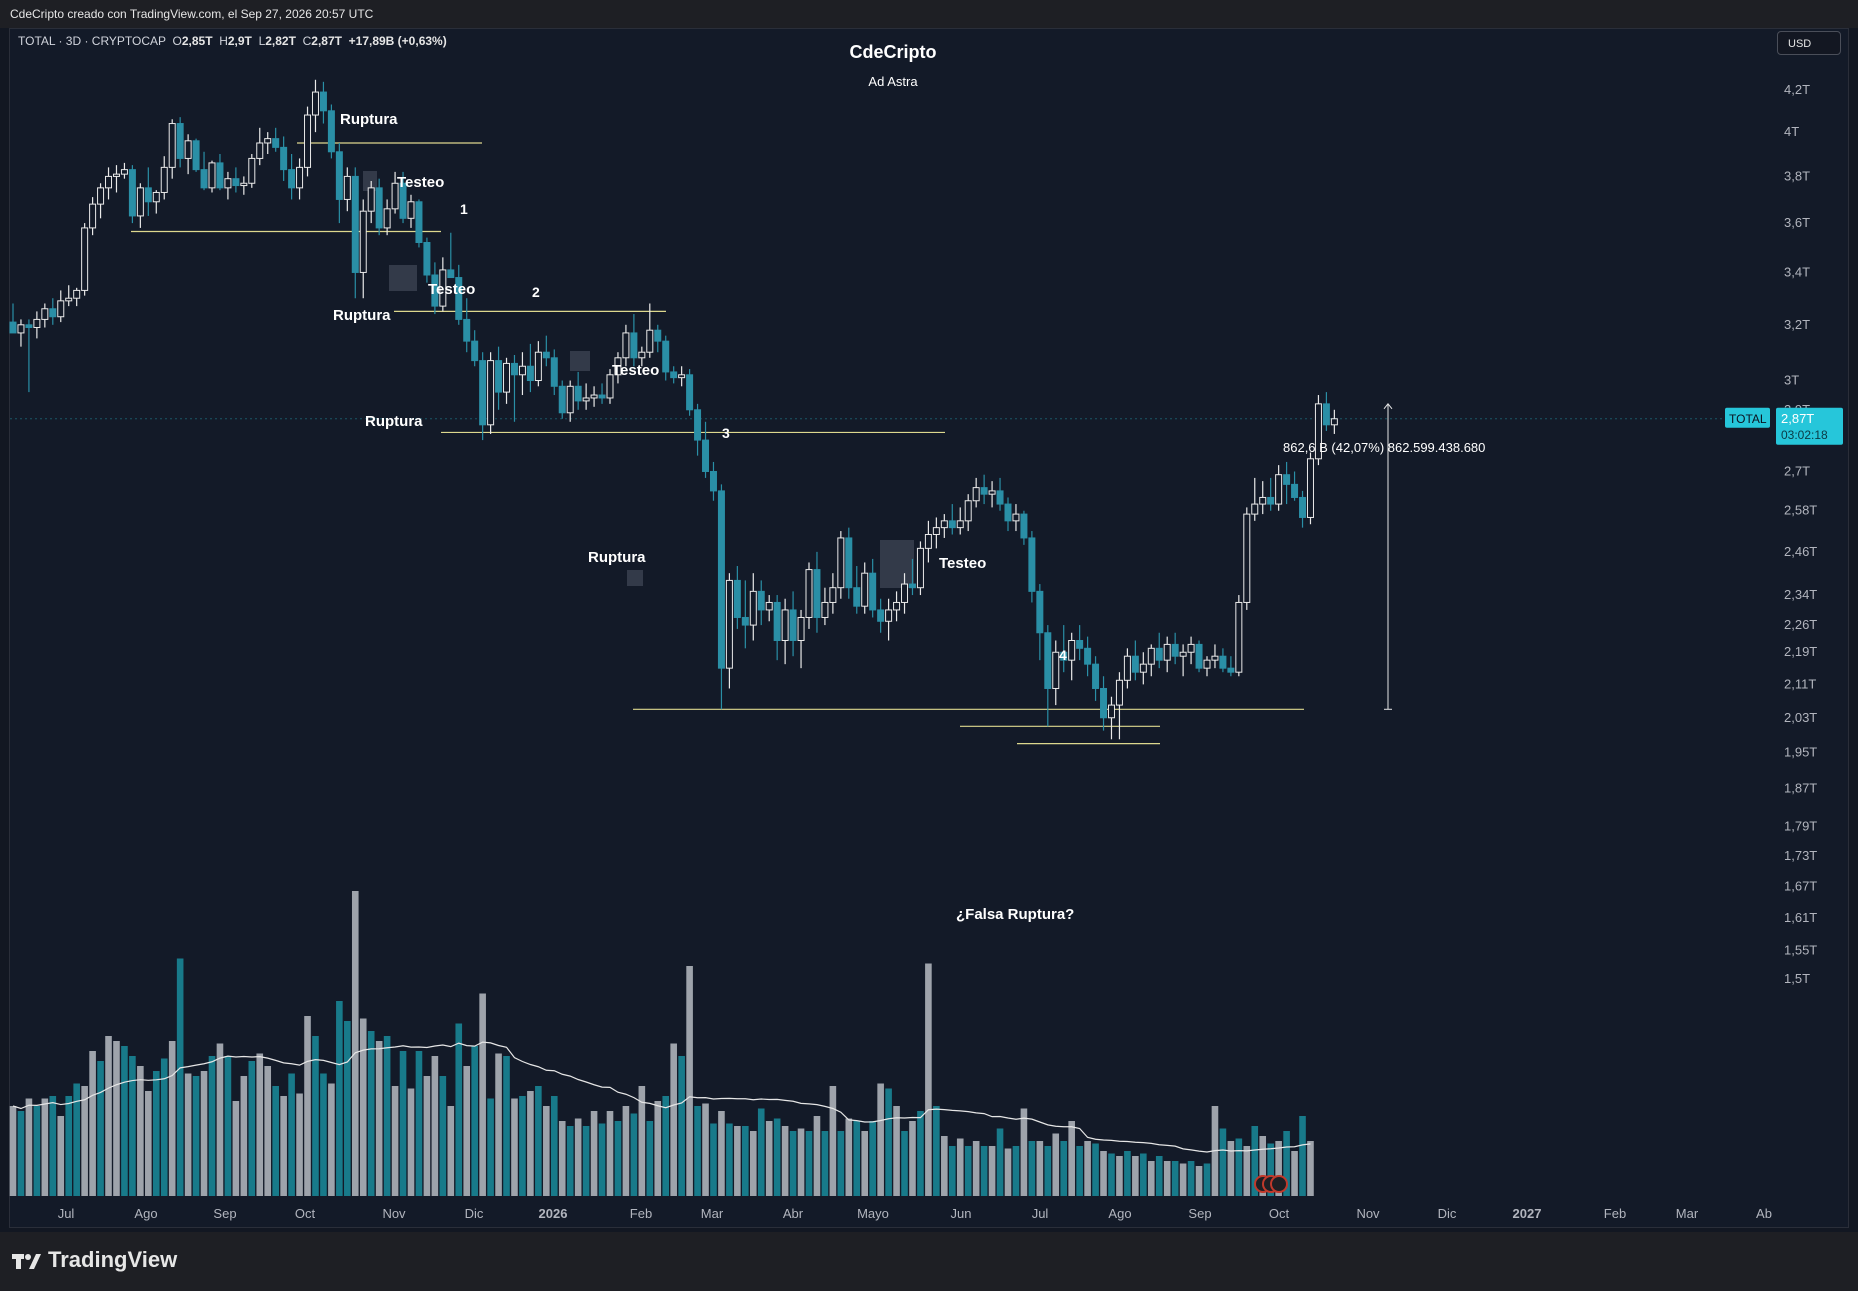 The height and width of the screenshot is (1291, 1858). I want to click on close-value: 2,87T, so click(326, 41).